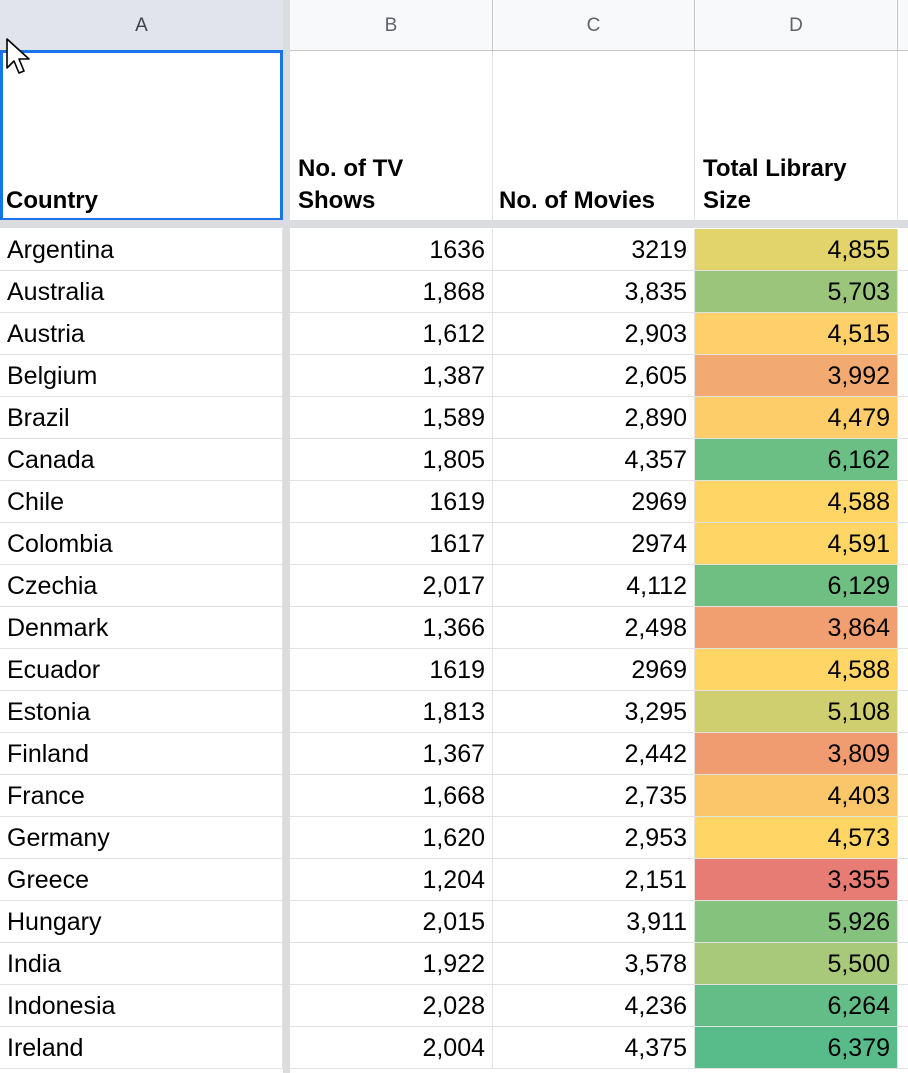  Describe the element at coordinates (594, 795) in the screenshot. I see `cell-movies: 2,735` at that location.